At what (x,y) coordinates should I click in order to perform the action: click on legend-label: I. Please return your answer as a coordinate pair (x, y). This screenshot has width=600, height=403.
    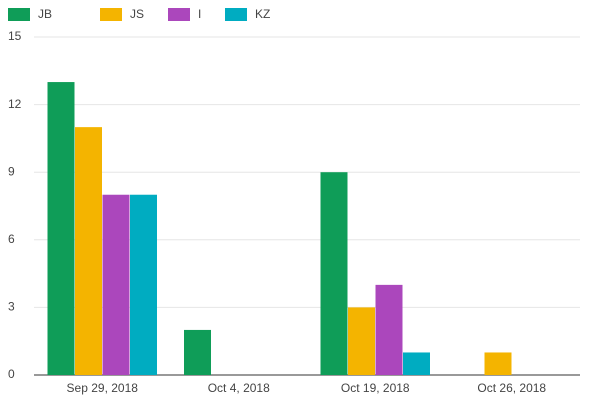
    Looking at the image, I should click on (199, 14).